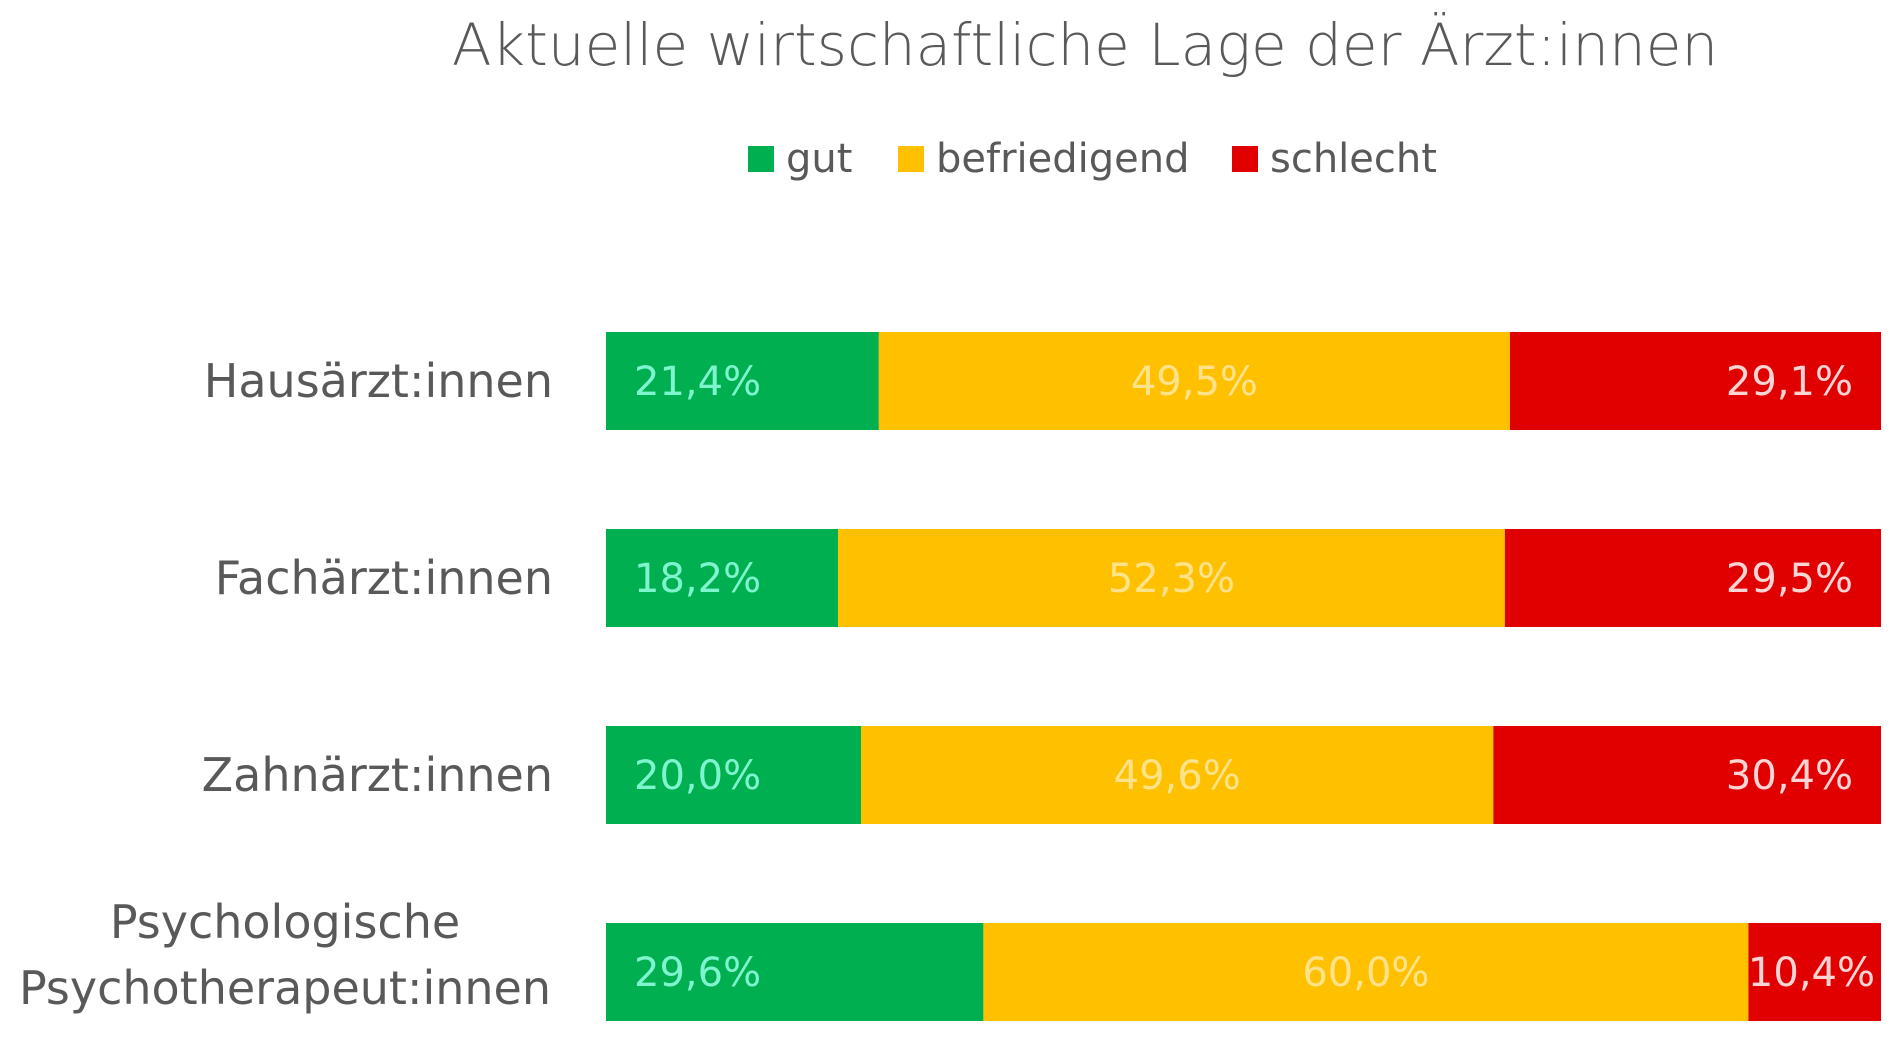 This screenshot has width=1900, height=1037. What do you see at coordinates (697, 382) in the screenshot?
I see `value-label-gut: 21,4%` at bounding box center [697, 382].